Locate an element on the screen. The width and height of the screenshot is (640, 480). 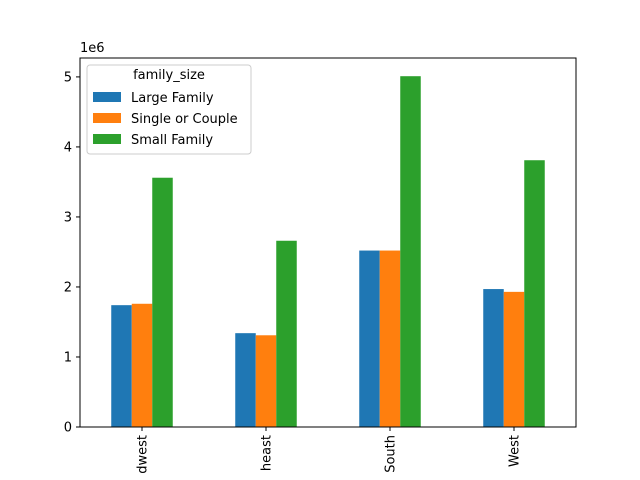
bar-small-family-west is located at coordinates (534, 294).